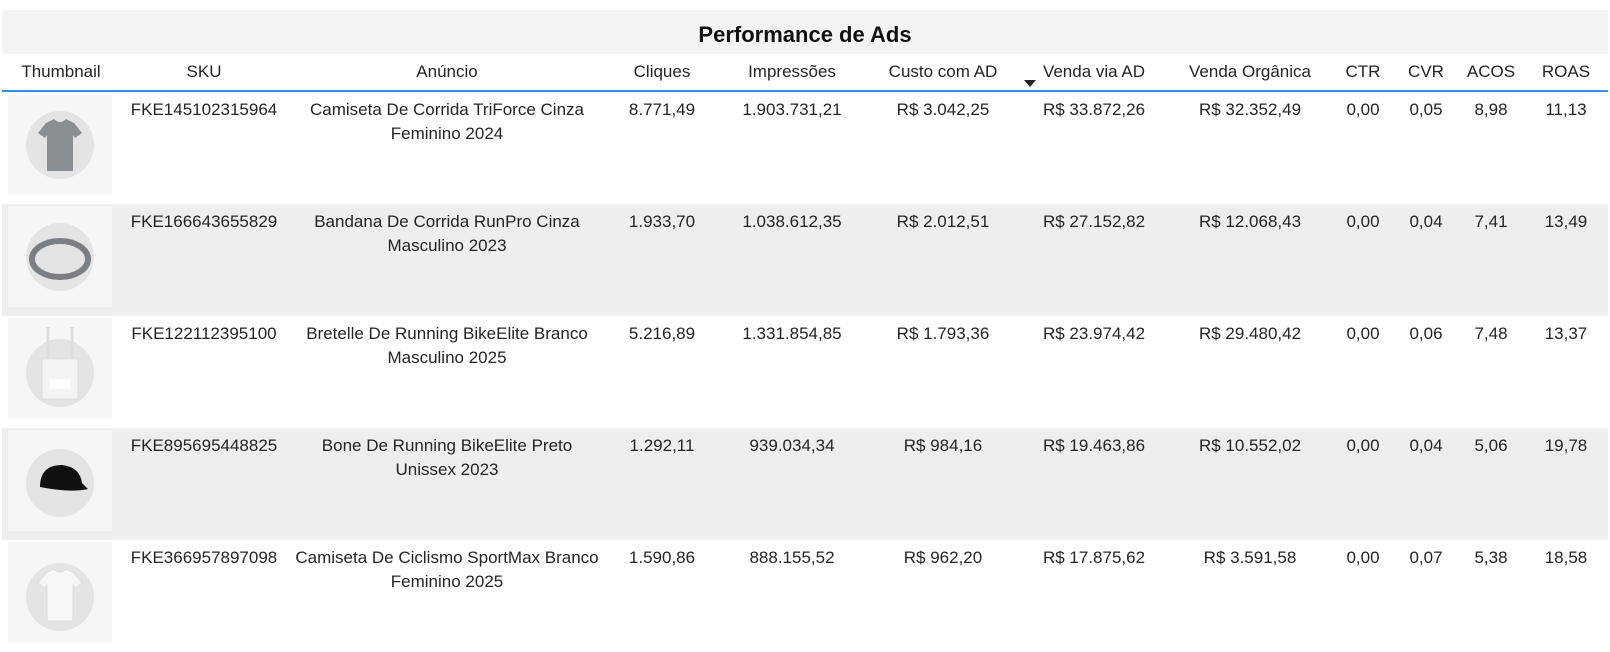  What do you see at coordinates (204, 333) in the screenshot?
I see `table-cell: FKE122112395100` at bounding box center [204, 333].